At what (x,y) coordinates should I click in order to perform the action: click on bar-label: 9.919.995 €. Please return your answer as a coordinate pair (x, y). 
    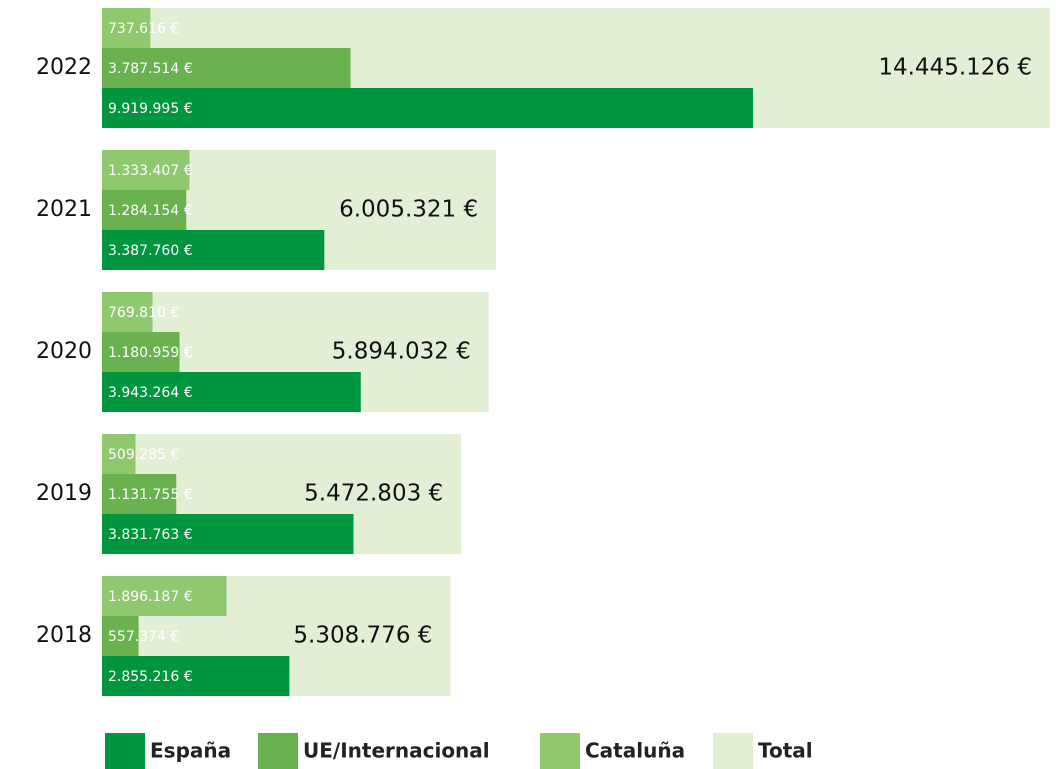
    Looking at the image, I should click on (150, 109).